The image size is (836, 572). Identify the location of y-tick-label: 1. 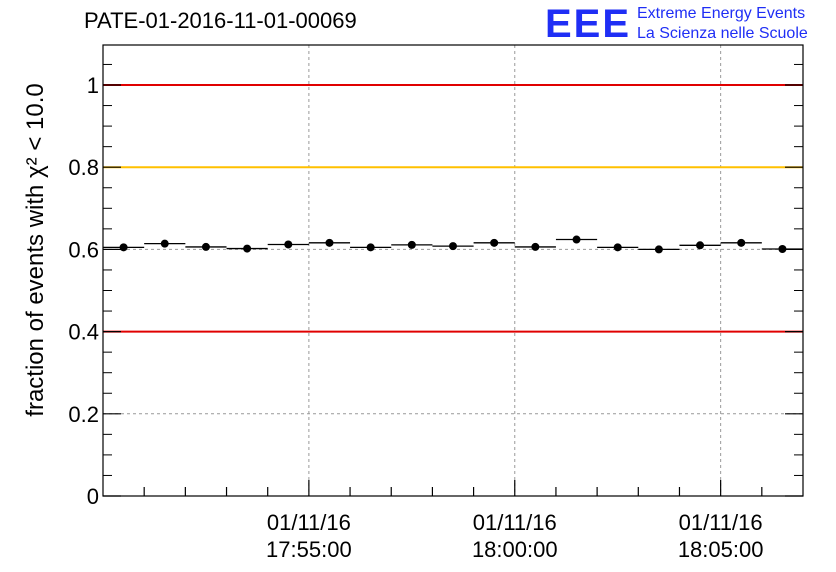
(93, 85).